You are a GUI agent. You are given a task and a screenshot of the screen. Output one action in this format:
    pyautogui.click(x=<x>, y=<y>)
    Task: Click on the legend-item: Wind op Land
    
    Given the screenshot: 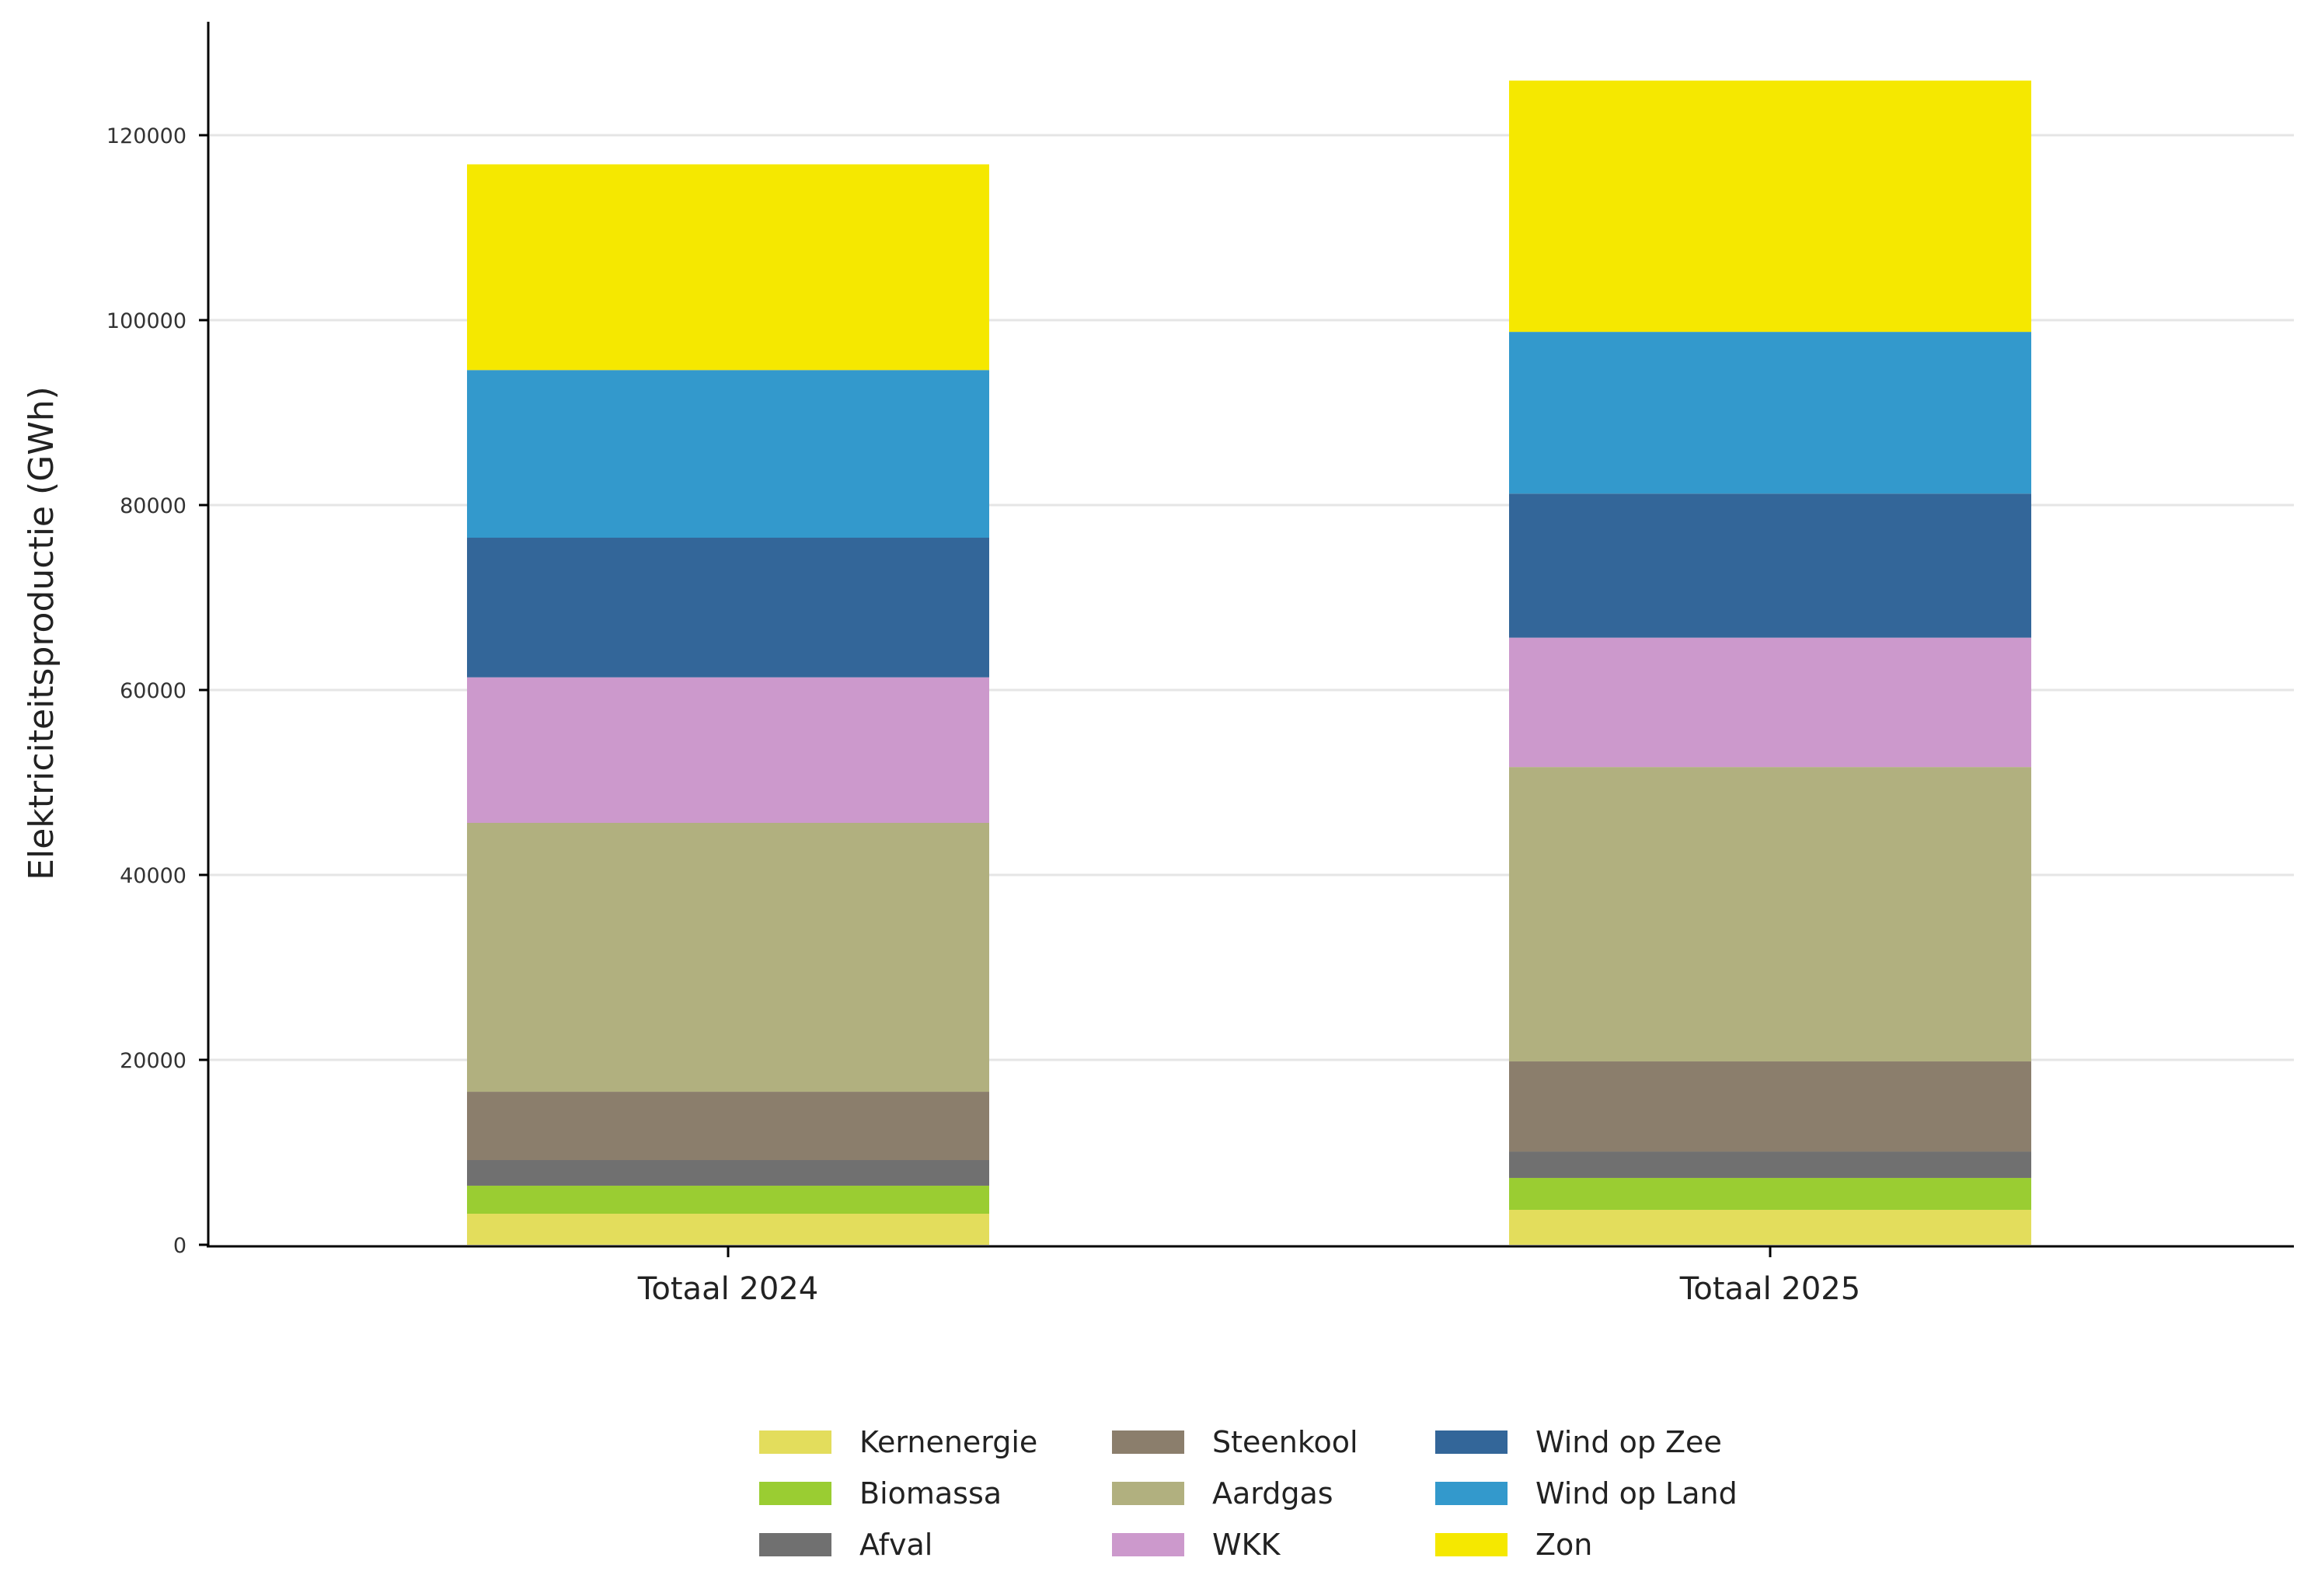 What is the action you would take?
    pyautogui.click(x=1586, y=1493)
    